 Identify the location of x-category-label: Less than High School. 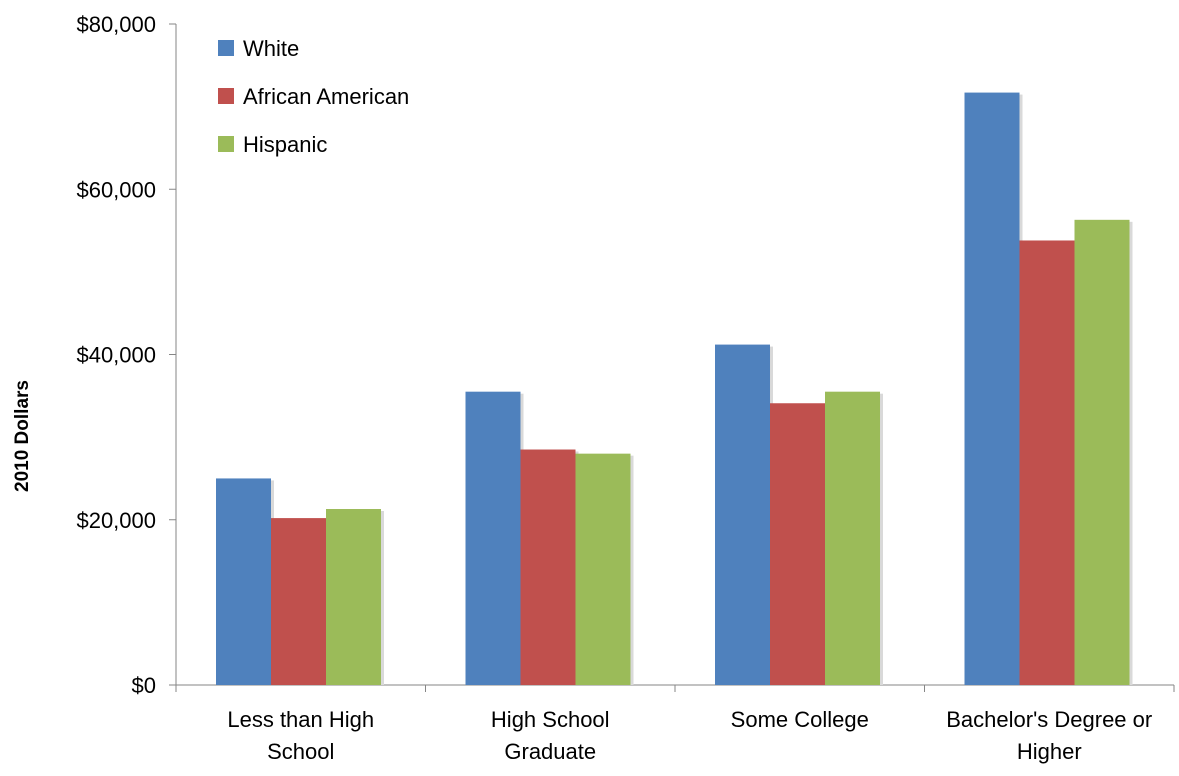
(300, 735).